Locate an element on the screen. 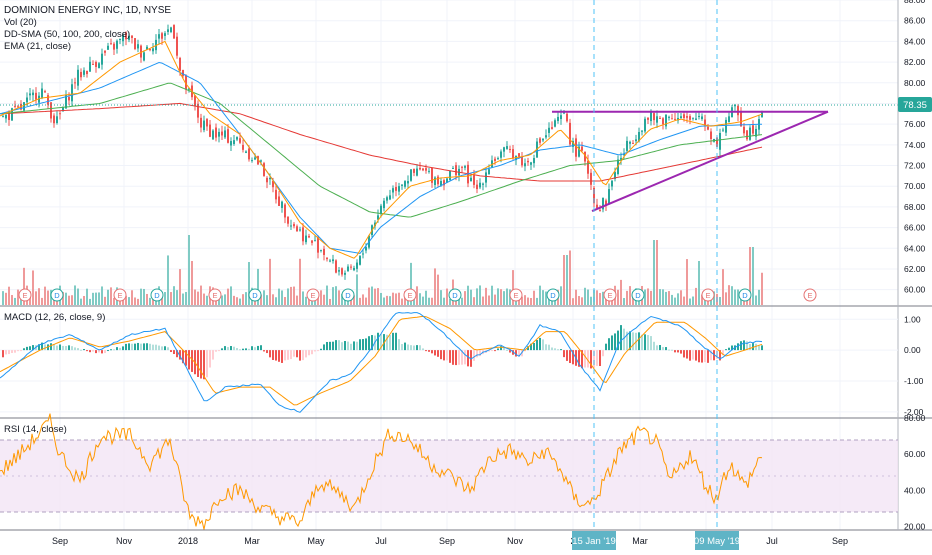  marker-date-box-1: 15 Jan '19 is located at coordinates (594, 540).